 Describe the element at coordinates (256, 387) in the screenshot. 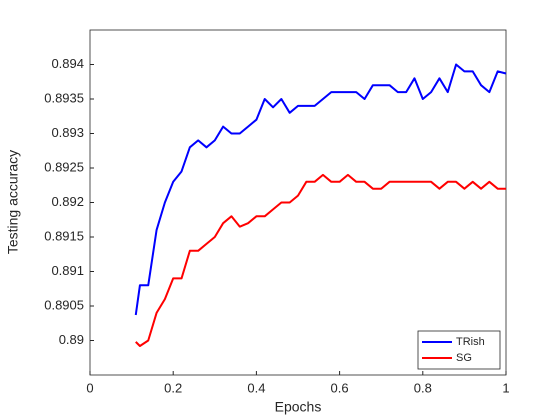

I see `x-tick-label: 0.4` at that location.